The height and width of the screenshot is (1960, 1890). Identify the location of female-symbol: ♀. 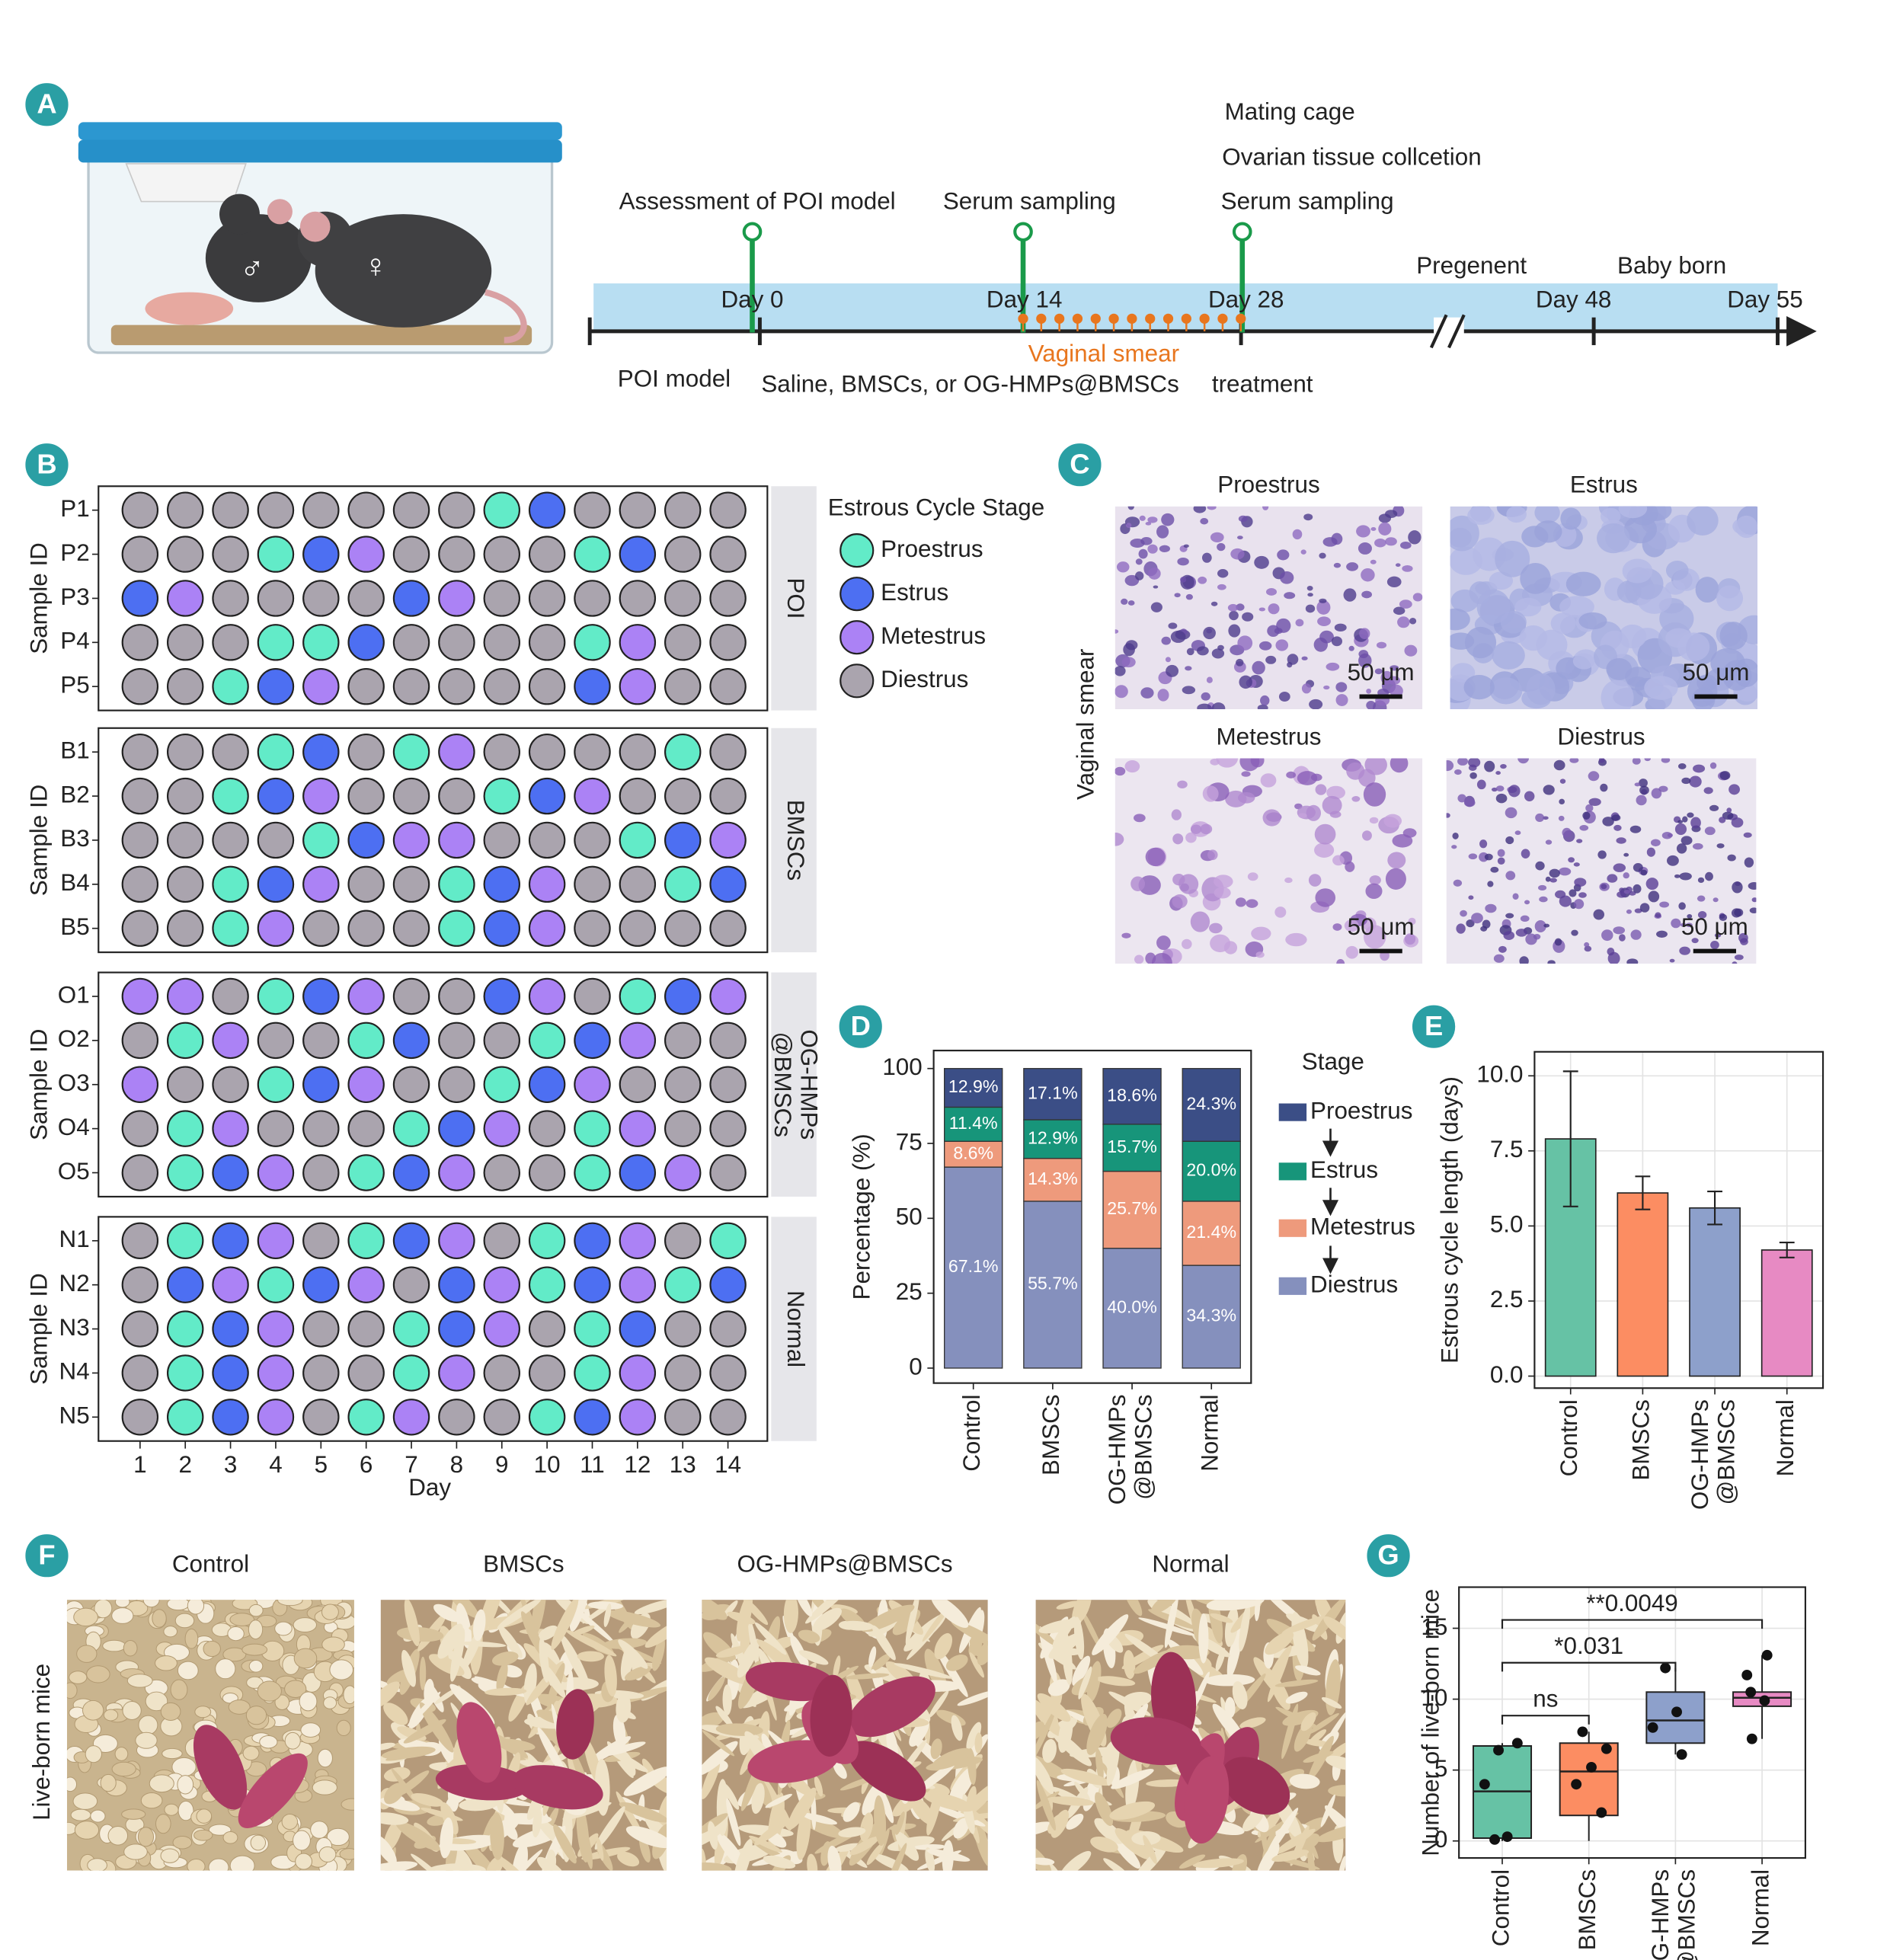
(375, 266).